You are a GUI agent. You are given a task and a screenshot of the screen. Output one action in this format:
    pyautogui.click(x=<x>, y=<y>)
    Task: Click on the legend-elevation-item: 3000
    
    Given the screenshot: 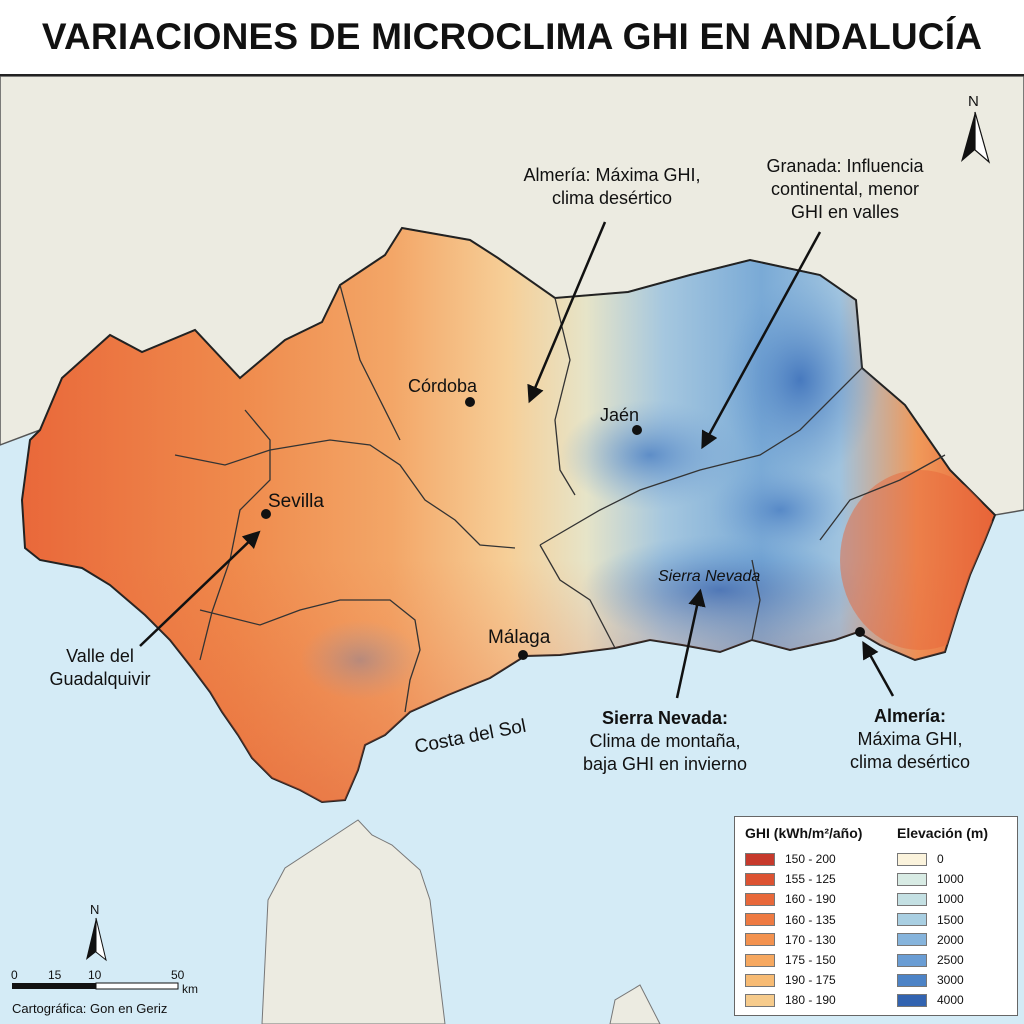 What is the action you would take?
    pyautogui.click(x=942, y=980)
    